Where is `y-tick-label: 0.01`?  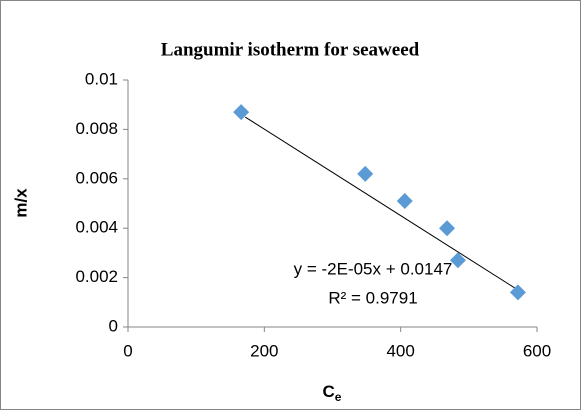 y-tick-label: 0.01 is located at coordinates (101, 78).